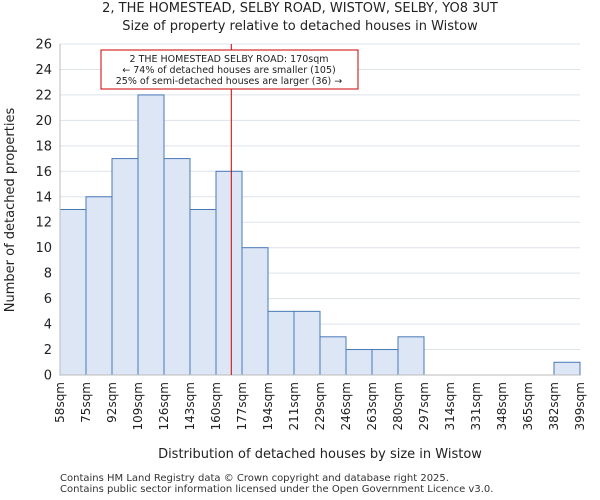 This screenshot has height=500, width=600. I want to click on x-tick-label: 126sqm, so click(164, 406).